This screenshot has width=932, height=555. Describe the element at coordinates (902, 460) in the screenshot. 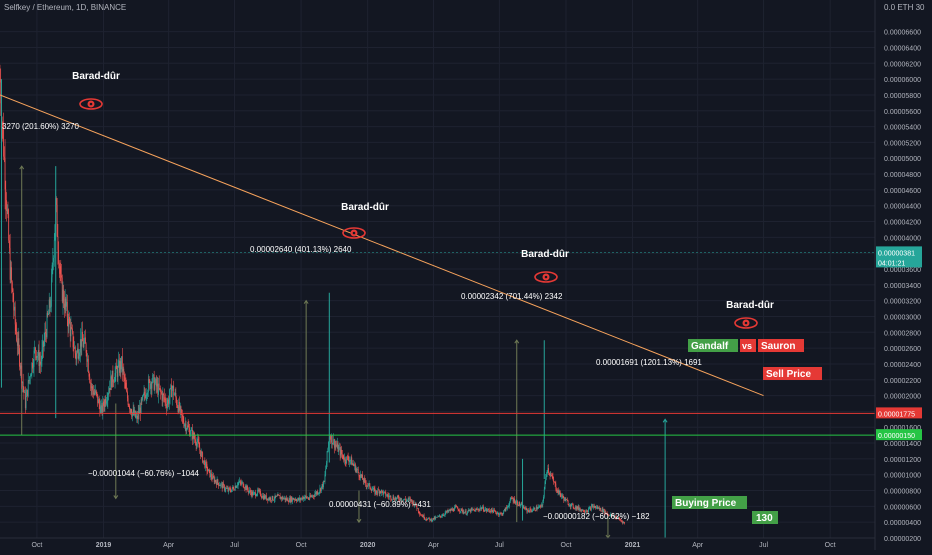

I see `price-axis-tick-label: 0.00001200` at that location.